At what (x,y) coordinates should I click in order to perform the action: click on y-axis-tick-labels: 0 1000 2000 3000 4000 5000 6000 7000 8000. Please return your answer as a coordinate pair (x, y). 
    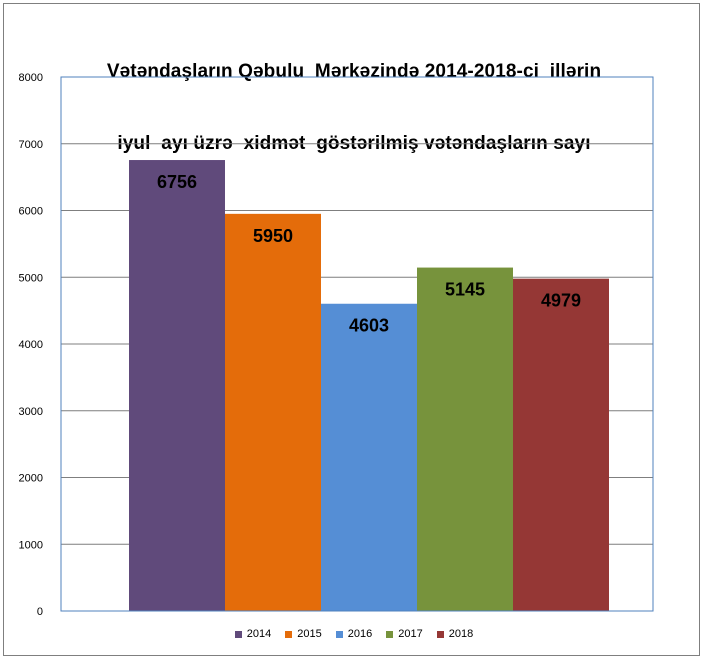
    Looking at the image, I should click on (31, 345).